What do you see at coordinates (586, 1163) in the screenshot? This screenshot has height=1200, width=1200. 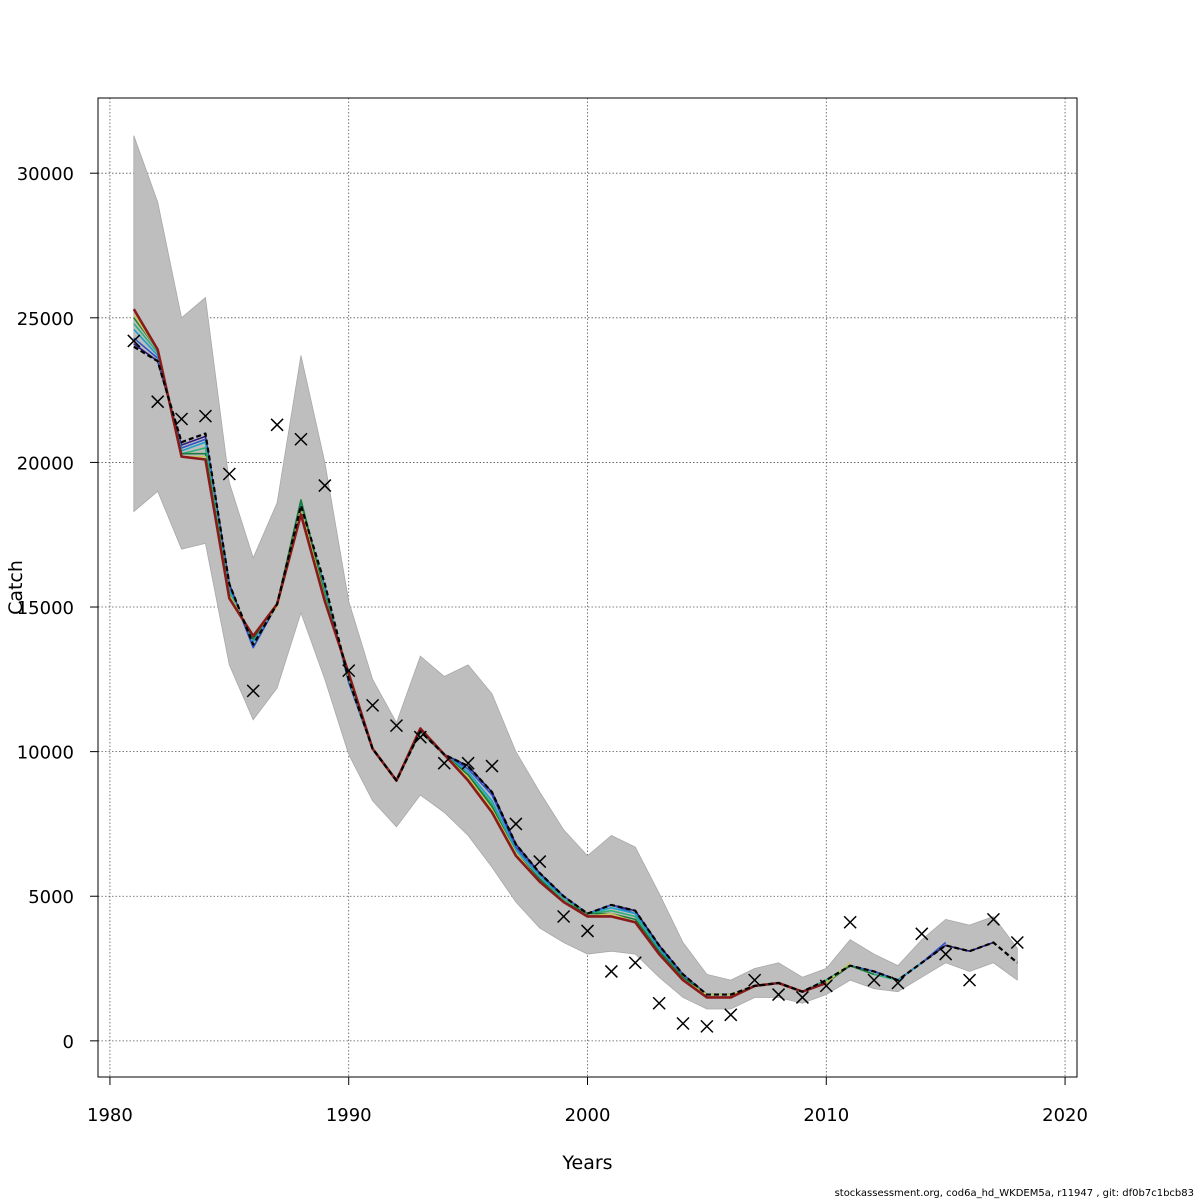 I see `x-axis-title: Years` at bounding box center [586, 1163].